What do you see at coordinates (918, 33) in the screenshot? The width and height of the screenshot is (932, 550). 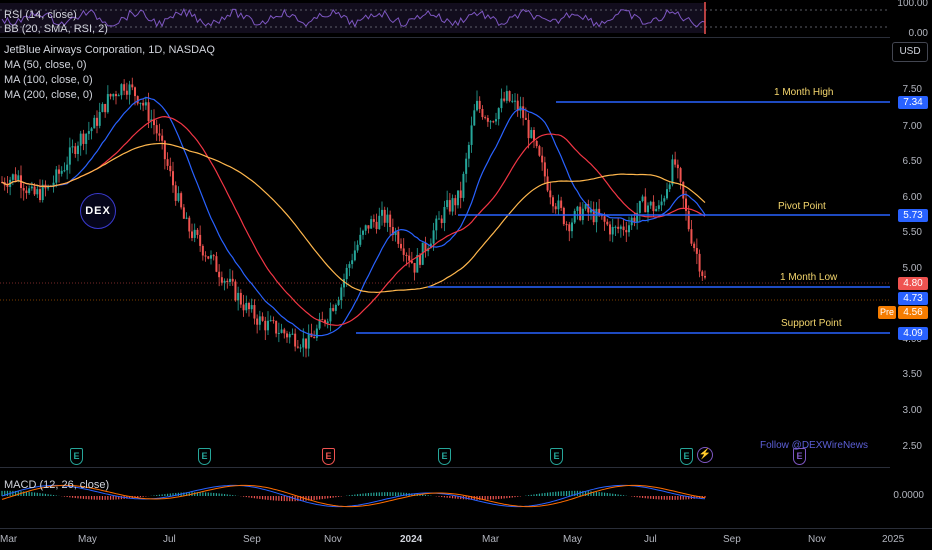 I see `rsi-axis-bottom: 0.00` at bounding box center [918, 33].